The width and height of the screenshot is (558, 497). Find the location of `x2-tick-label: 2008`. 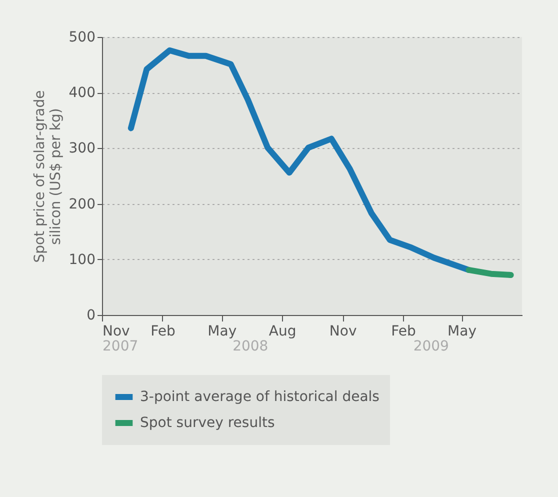

x2-tick-label: 2008 is located at coordinates (250, 346).